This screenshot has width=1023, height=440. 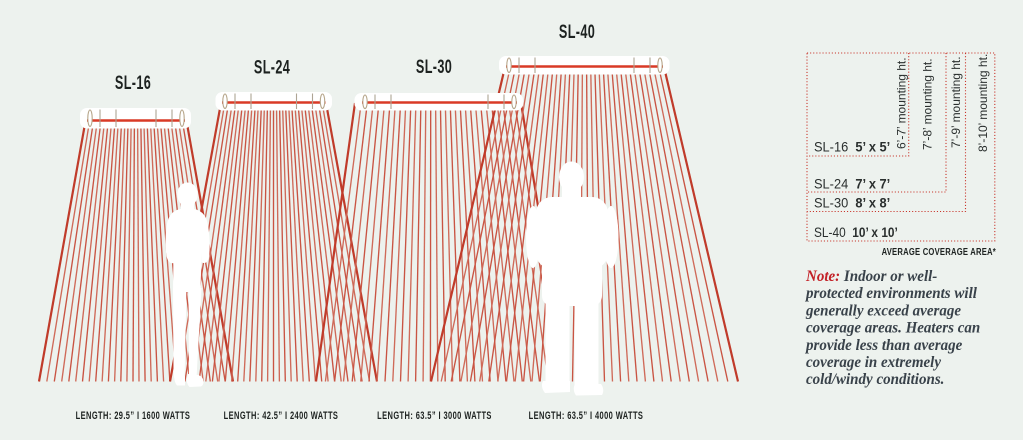 I want to click on svg-text: SL-40, so click(x=577, y=31).